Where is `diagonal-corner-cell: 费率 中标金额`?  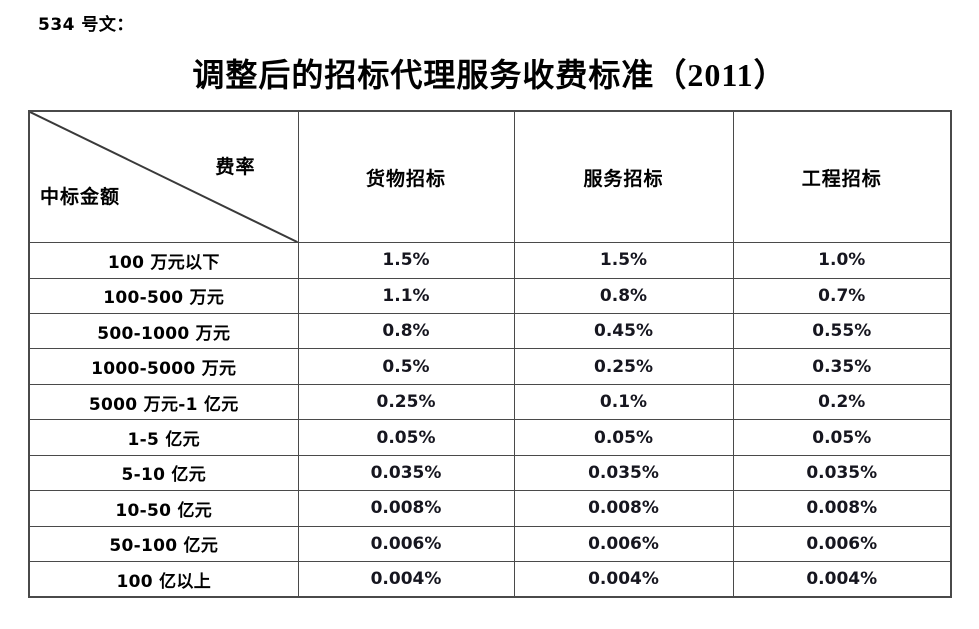 diagonal-corner-cell: 费率 中标金额 is located at coordinates (163, 177).